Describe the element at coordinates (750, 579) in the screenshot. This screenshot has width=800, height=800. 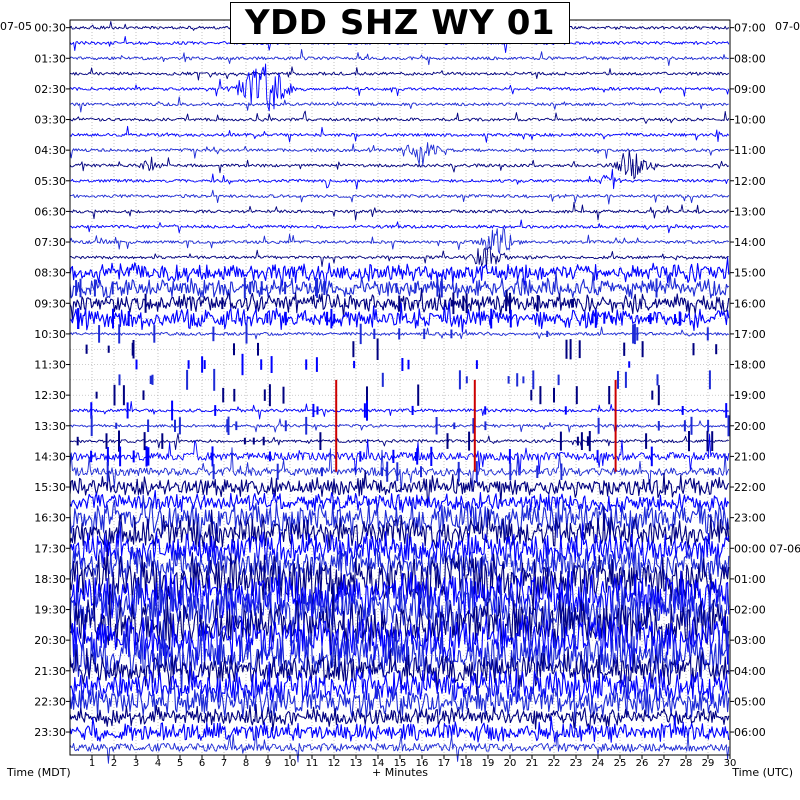
I see `right-tick-label: 01:00` at that location.